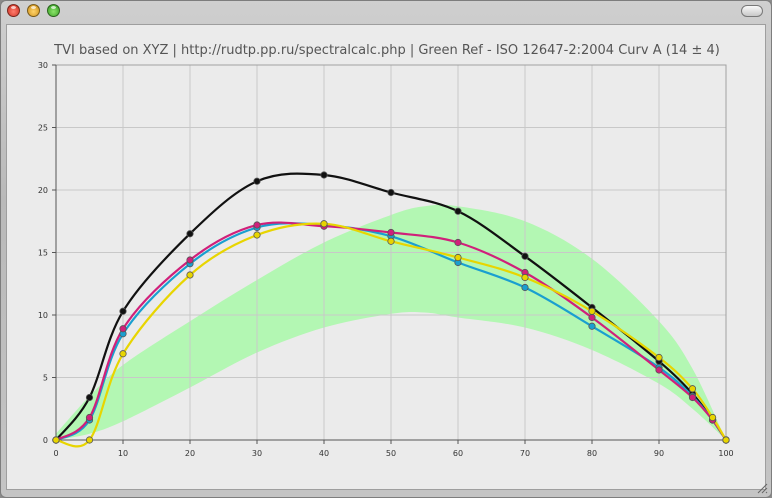 The width and height of the screenshot is (772, 498). Describe the element at coordinates (659, 453) in the screenshot. I see `x-tick-label: 90` at that location.